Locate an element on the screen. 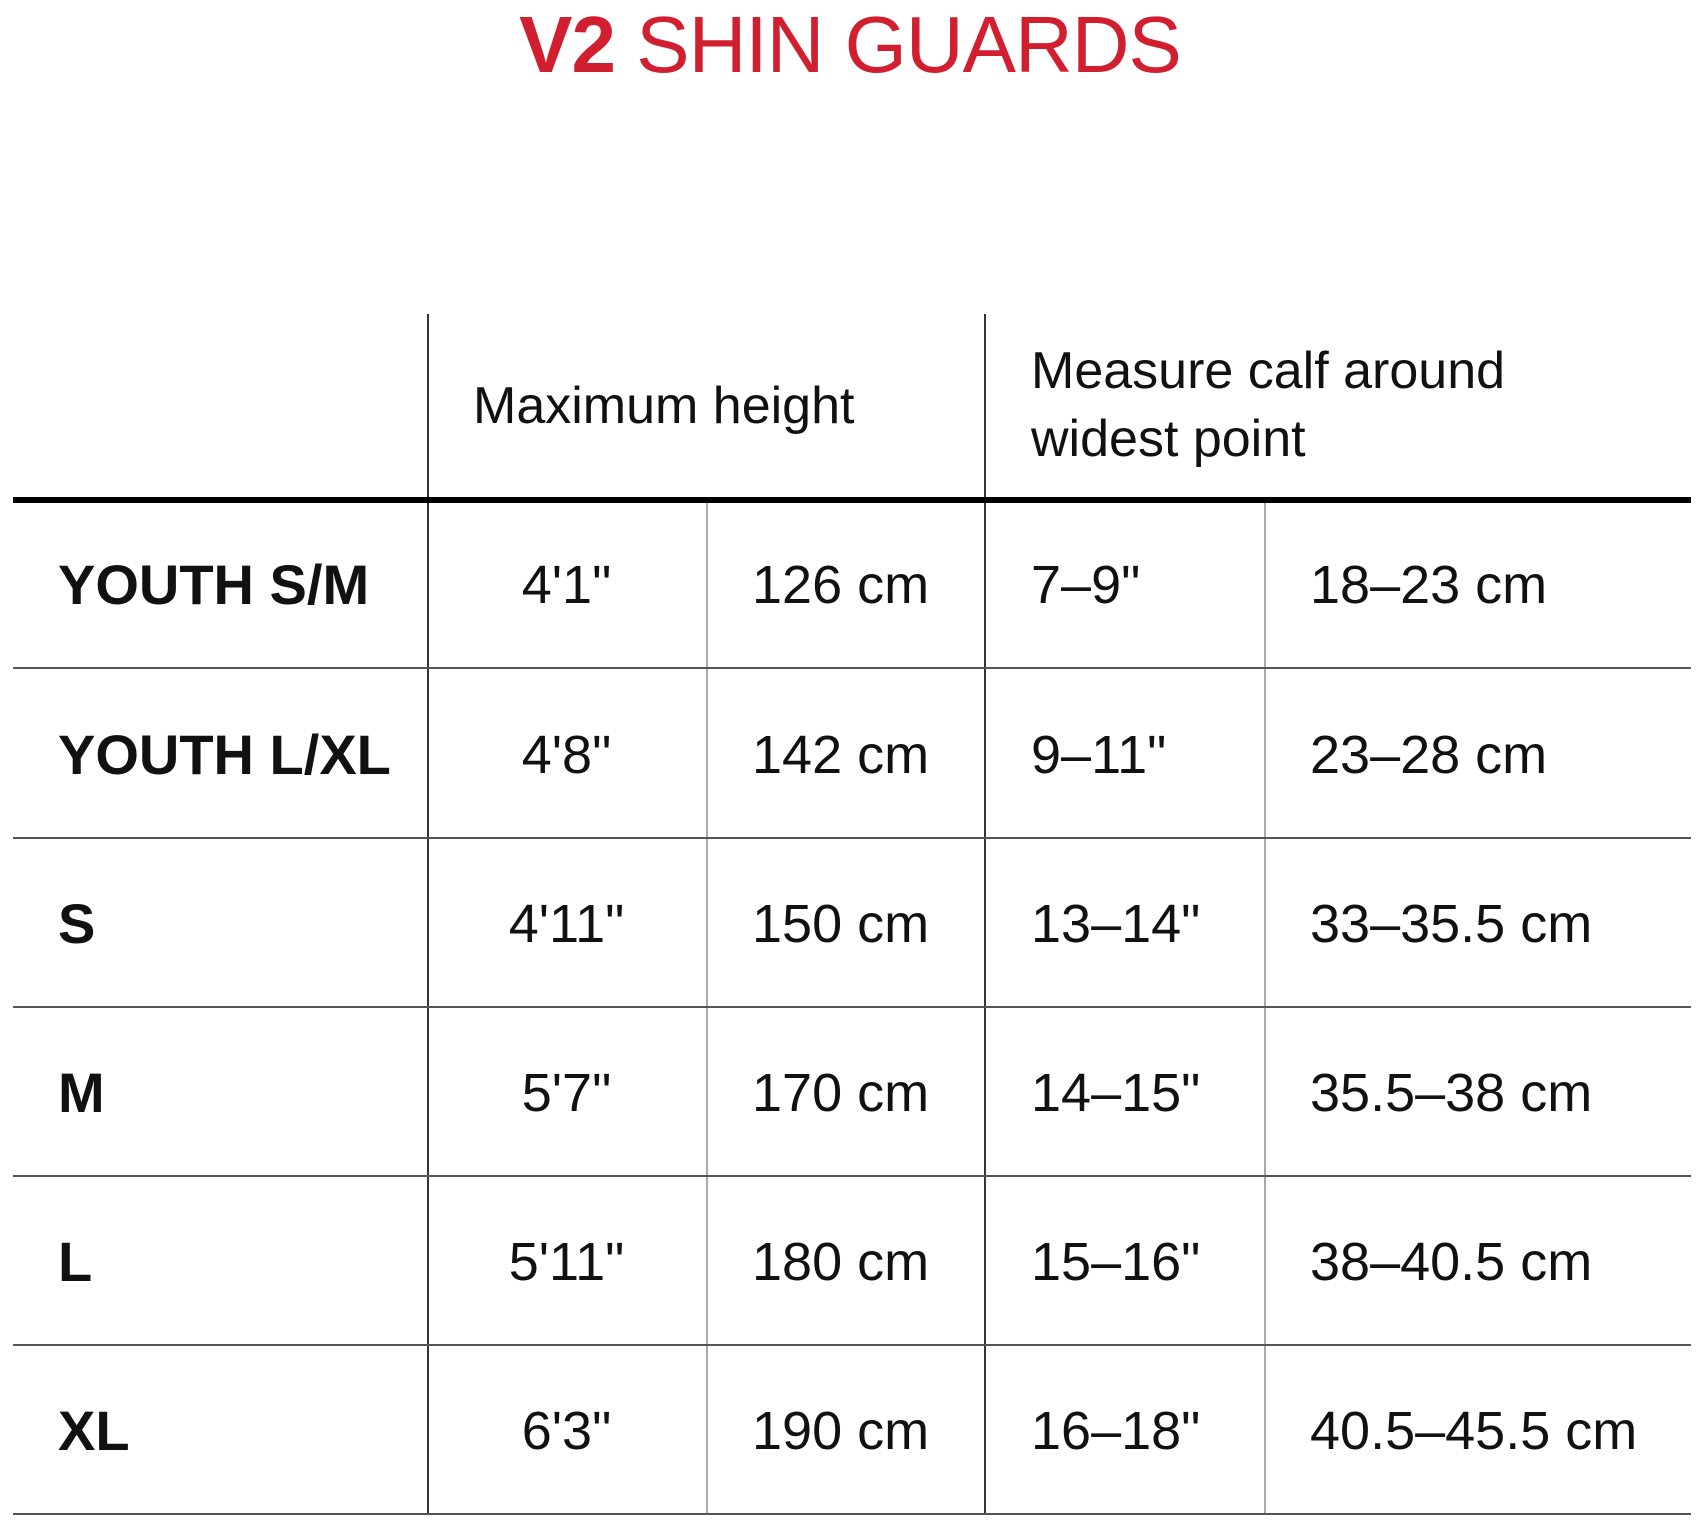  cell-calf-in: 13–14" is located at coordinates (1116, 923).